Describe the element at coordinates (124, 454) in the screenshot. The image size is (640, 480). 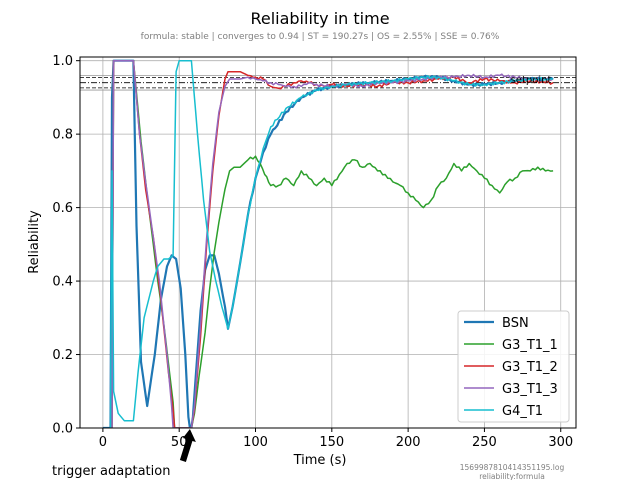
I see `trigger-annotation: trigger adaptation` at that location.